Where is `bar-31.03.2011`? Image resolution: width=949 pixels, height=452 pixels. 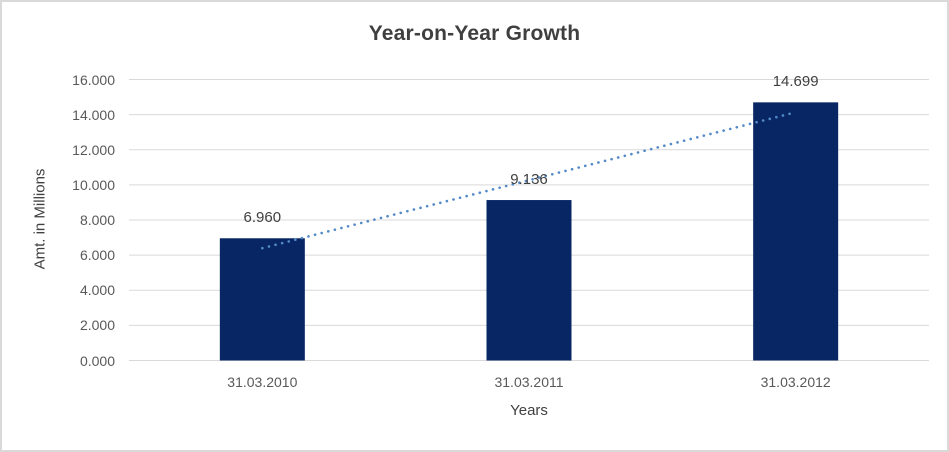 bar-31.03.2011 is located at coordinates (529, 280).